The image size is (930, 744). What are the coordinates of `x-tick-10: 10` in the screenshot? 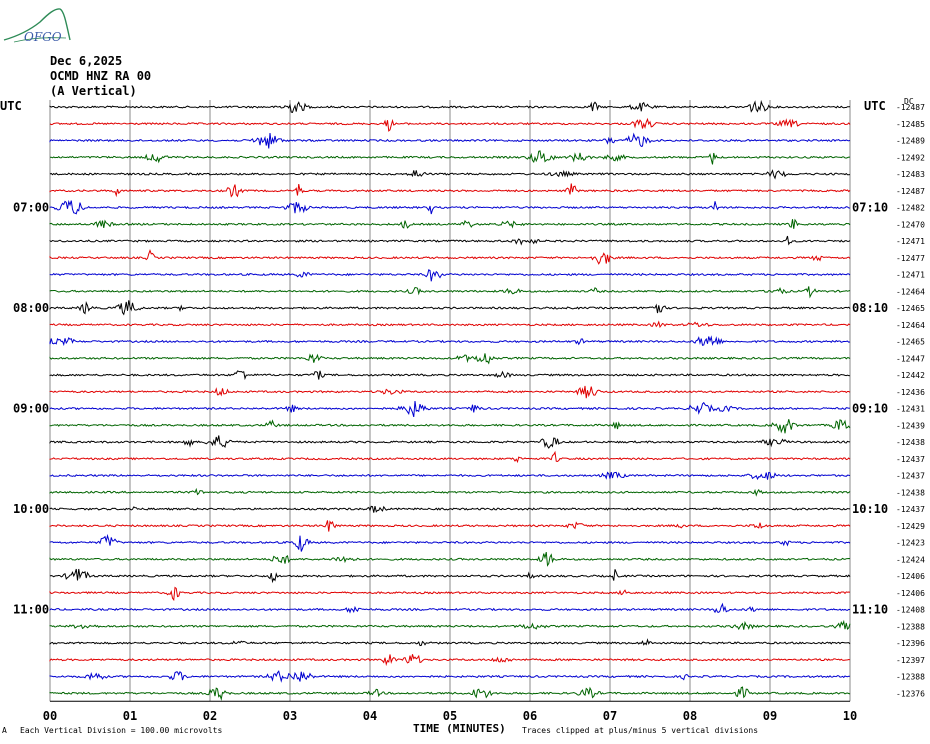 It's located at (850, 716).